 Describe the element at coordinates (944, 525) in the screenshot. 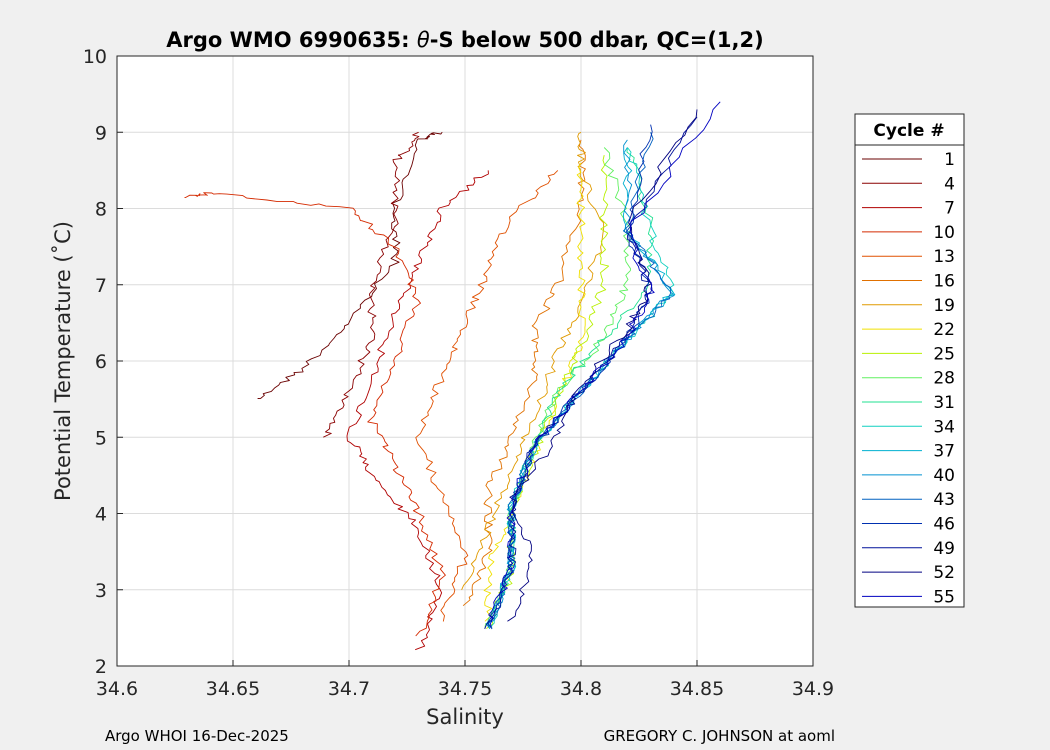

I see `legend-label-46: 46` at that location.